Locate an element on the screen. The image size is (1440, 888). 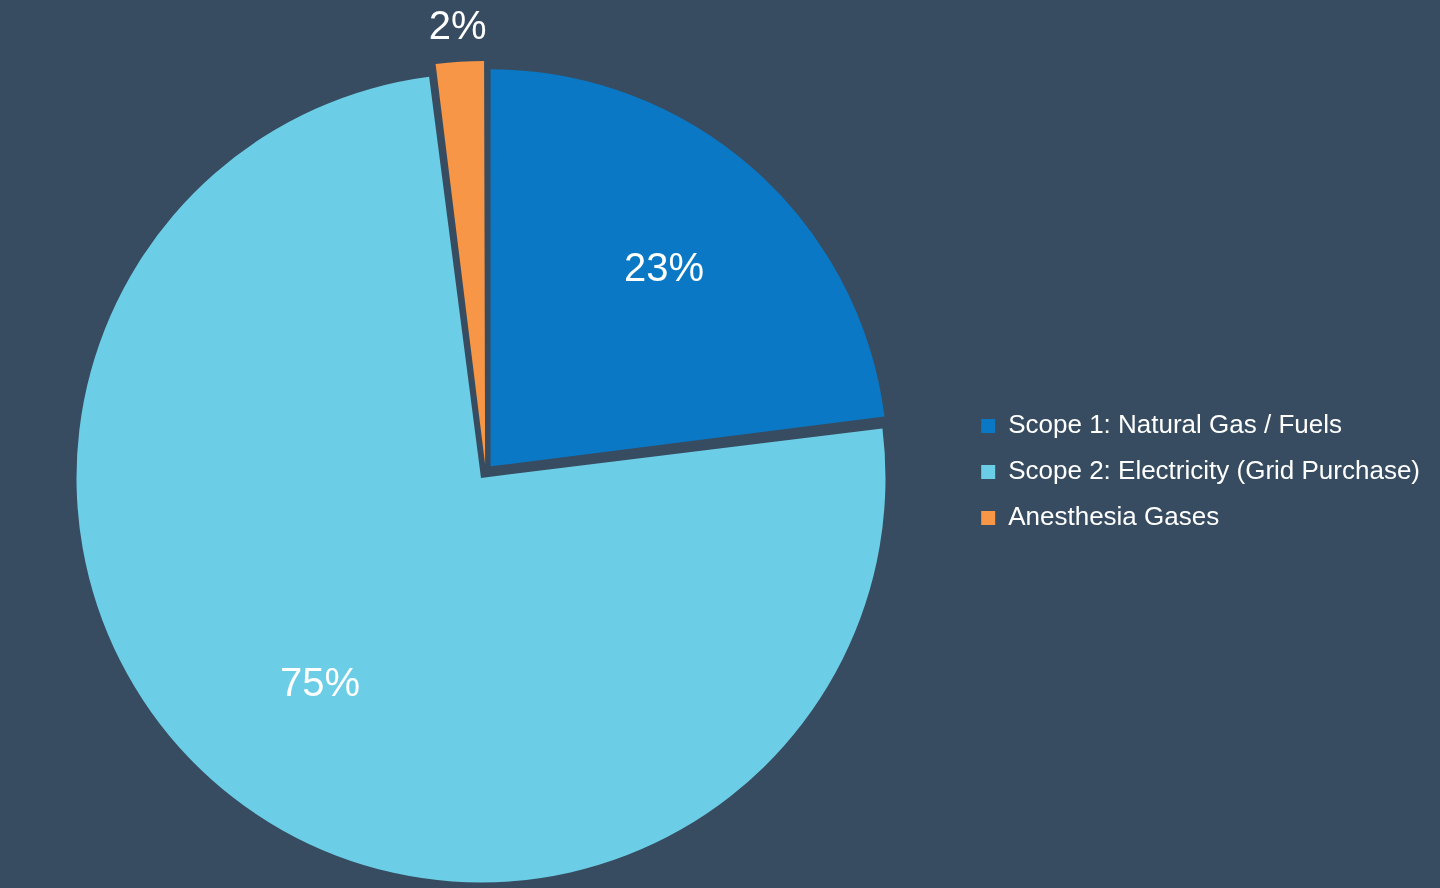
data-label: 75% is located at coordinates (320, 682).